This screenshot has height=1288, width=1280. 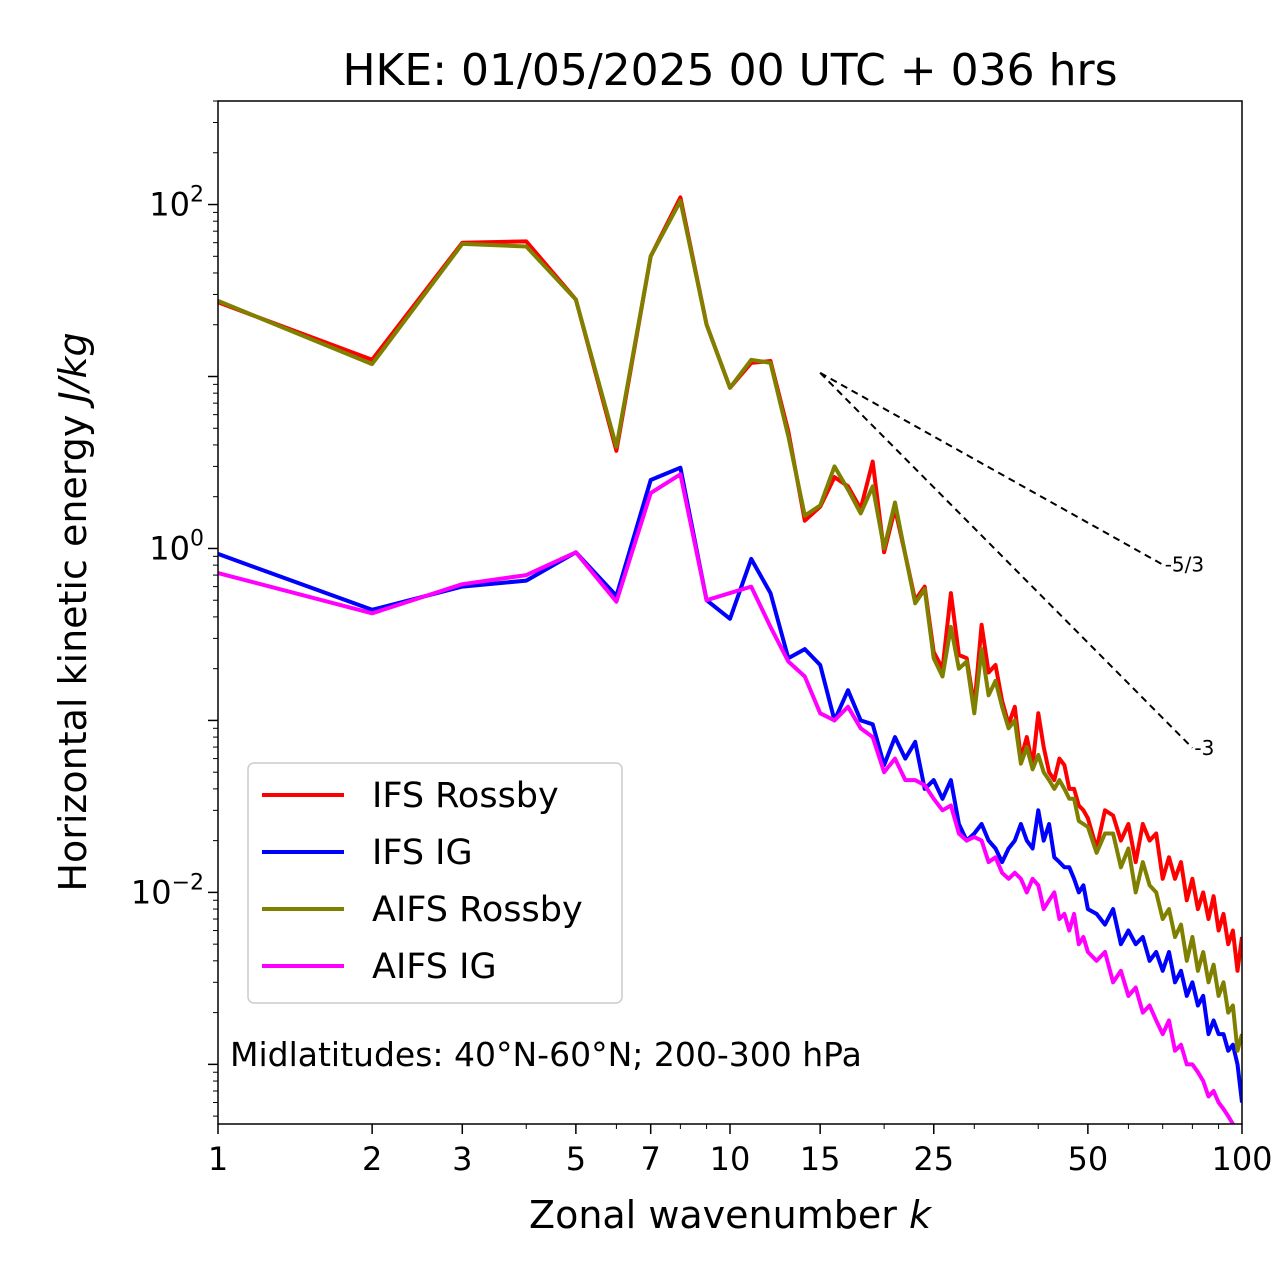 I want to click on legend-label-3: AIFS Rossby, so click(x=477, y=910).